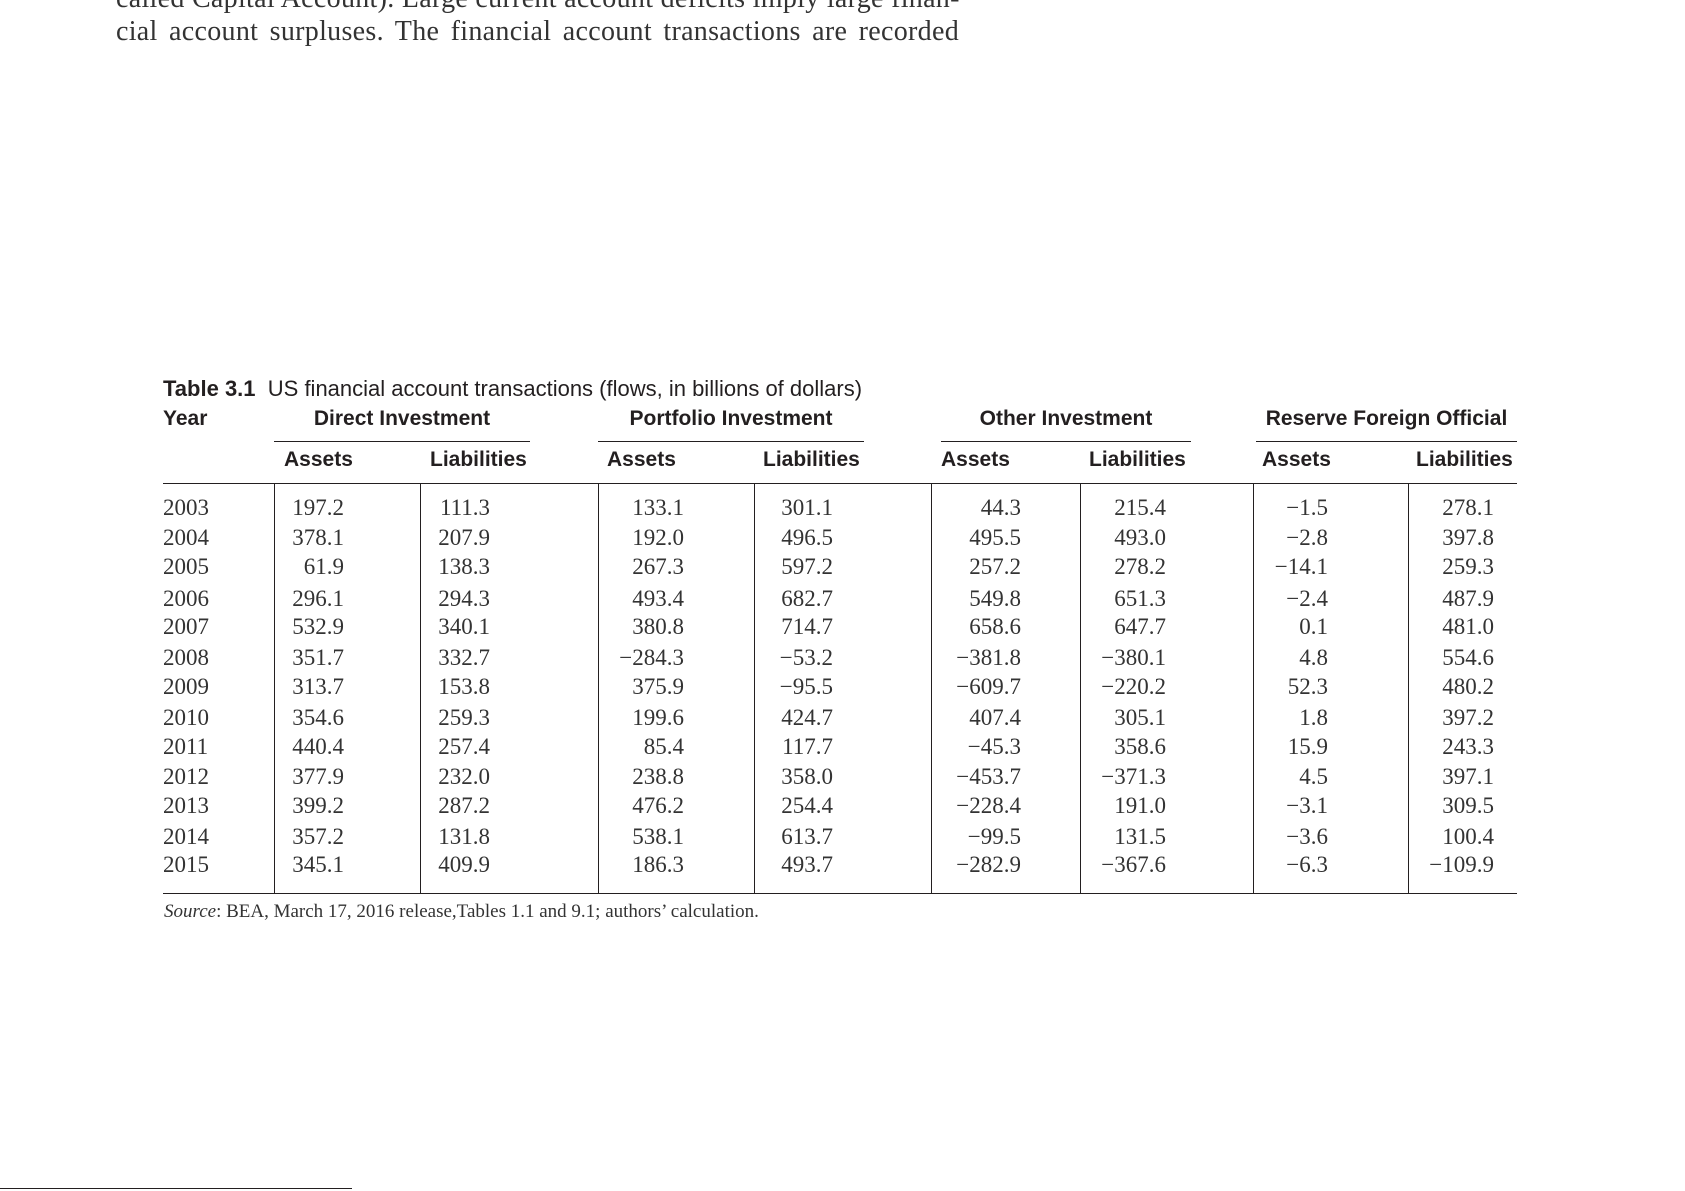  Describe the element at coordinates (464, 507) in the screenshot. I see `value-cell: 111.3` at that location.